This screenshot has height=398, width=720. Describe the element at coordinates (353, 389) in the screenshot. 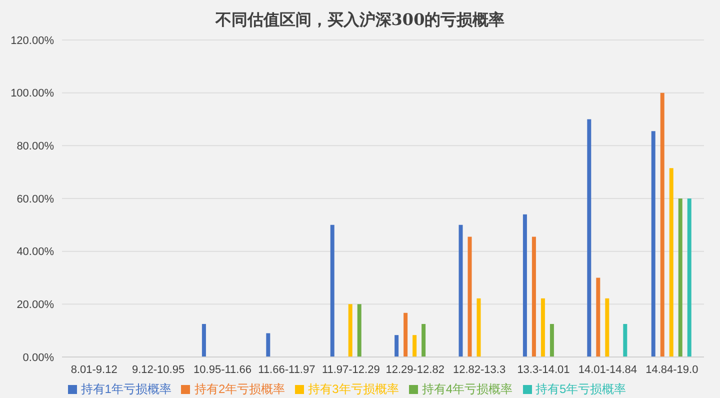

I see `legend-label: 持有3年亏损概率` at that location.